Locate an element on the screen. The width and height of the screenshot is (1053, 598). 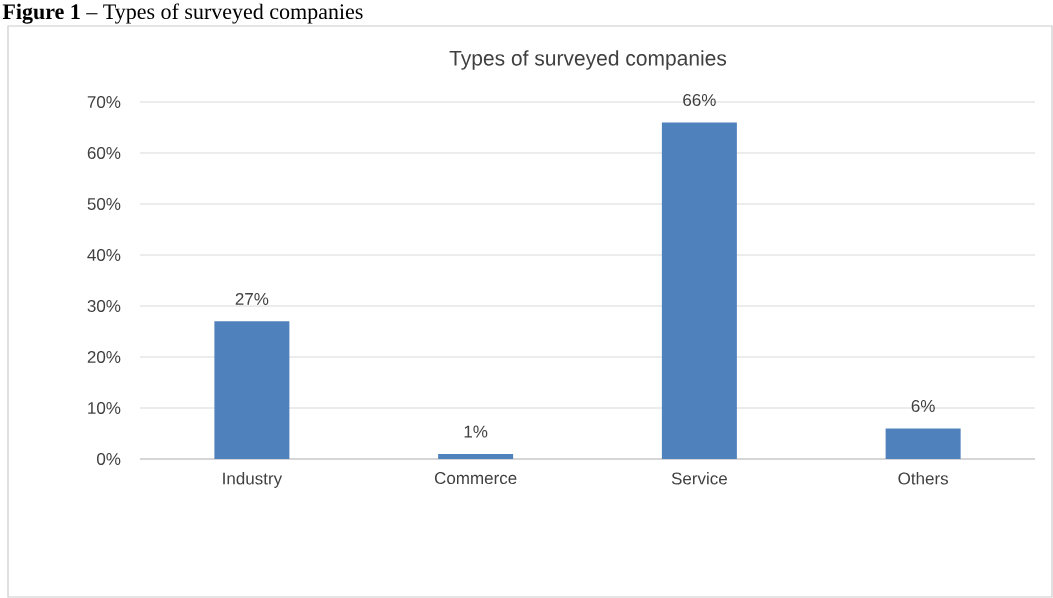
data-label: 27% is located at coordinates (252, 298).